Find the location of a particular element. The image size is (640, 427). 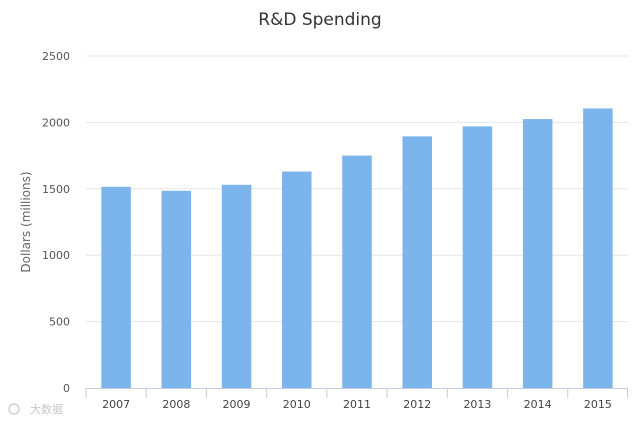

bar-2011 is located at coordinates (357, 271).